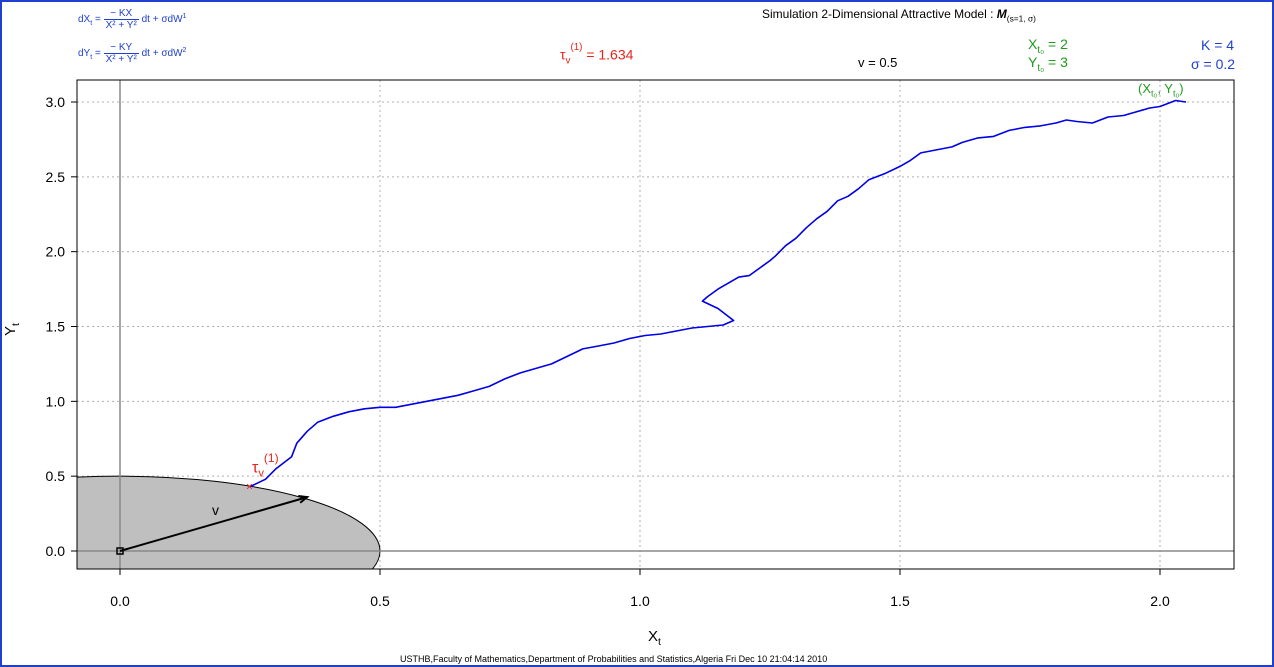 This screenshot has width=1274, height=667. Describe the element at coordinates (215, 510) in the screenshot. I see `arrow-label: v` at that location.